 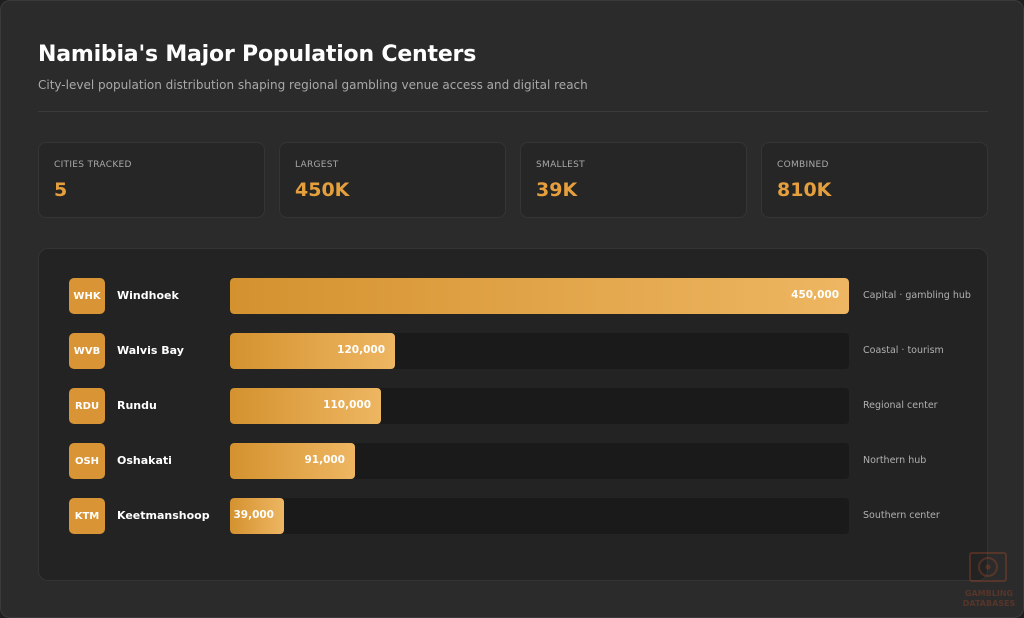 What do you see at coordinates (93, 165) in the screenshot?
I see `stat-label: CITIES TRACKED` at bounding box center [93, 165].